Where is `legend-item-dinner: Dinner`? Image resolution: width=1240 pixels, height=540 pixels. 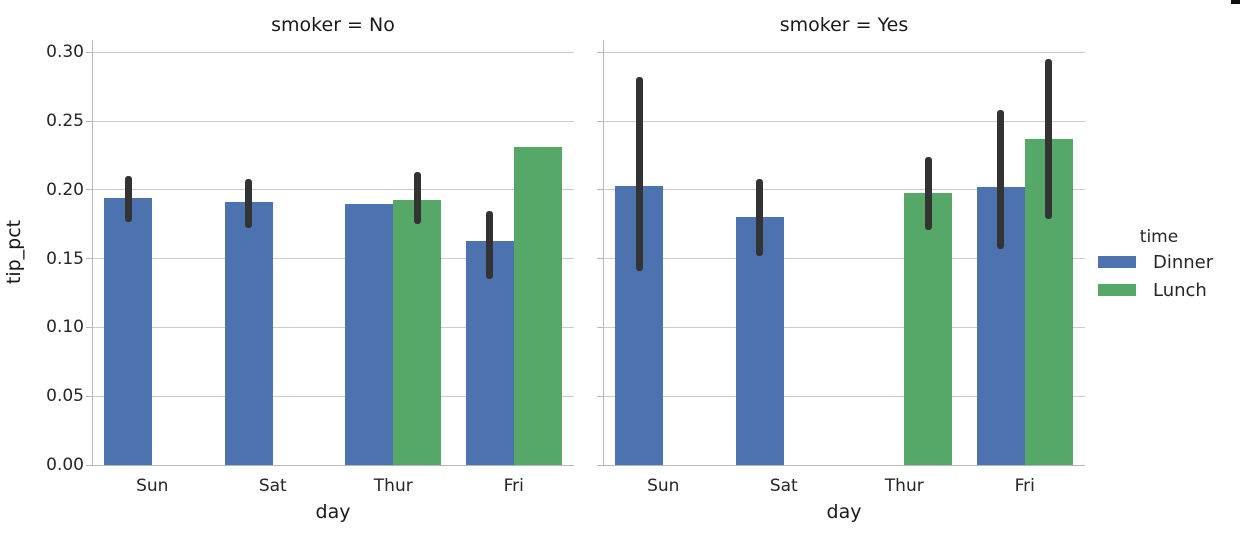
legend-item-dinner: Dinner is located at coordinates (1168, 262).